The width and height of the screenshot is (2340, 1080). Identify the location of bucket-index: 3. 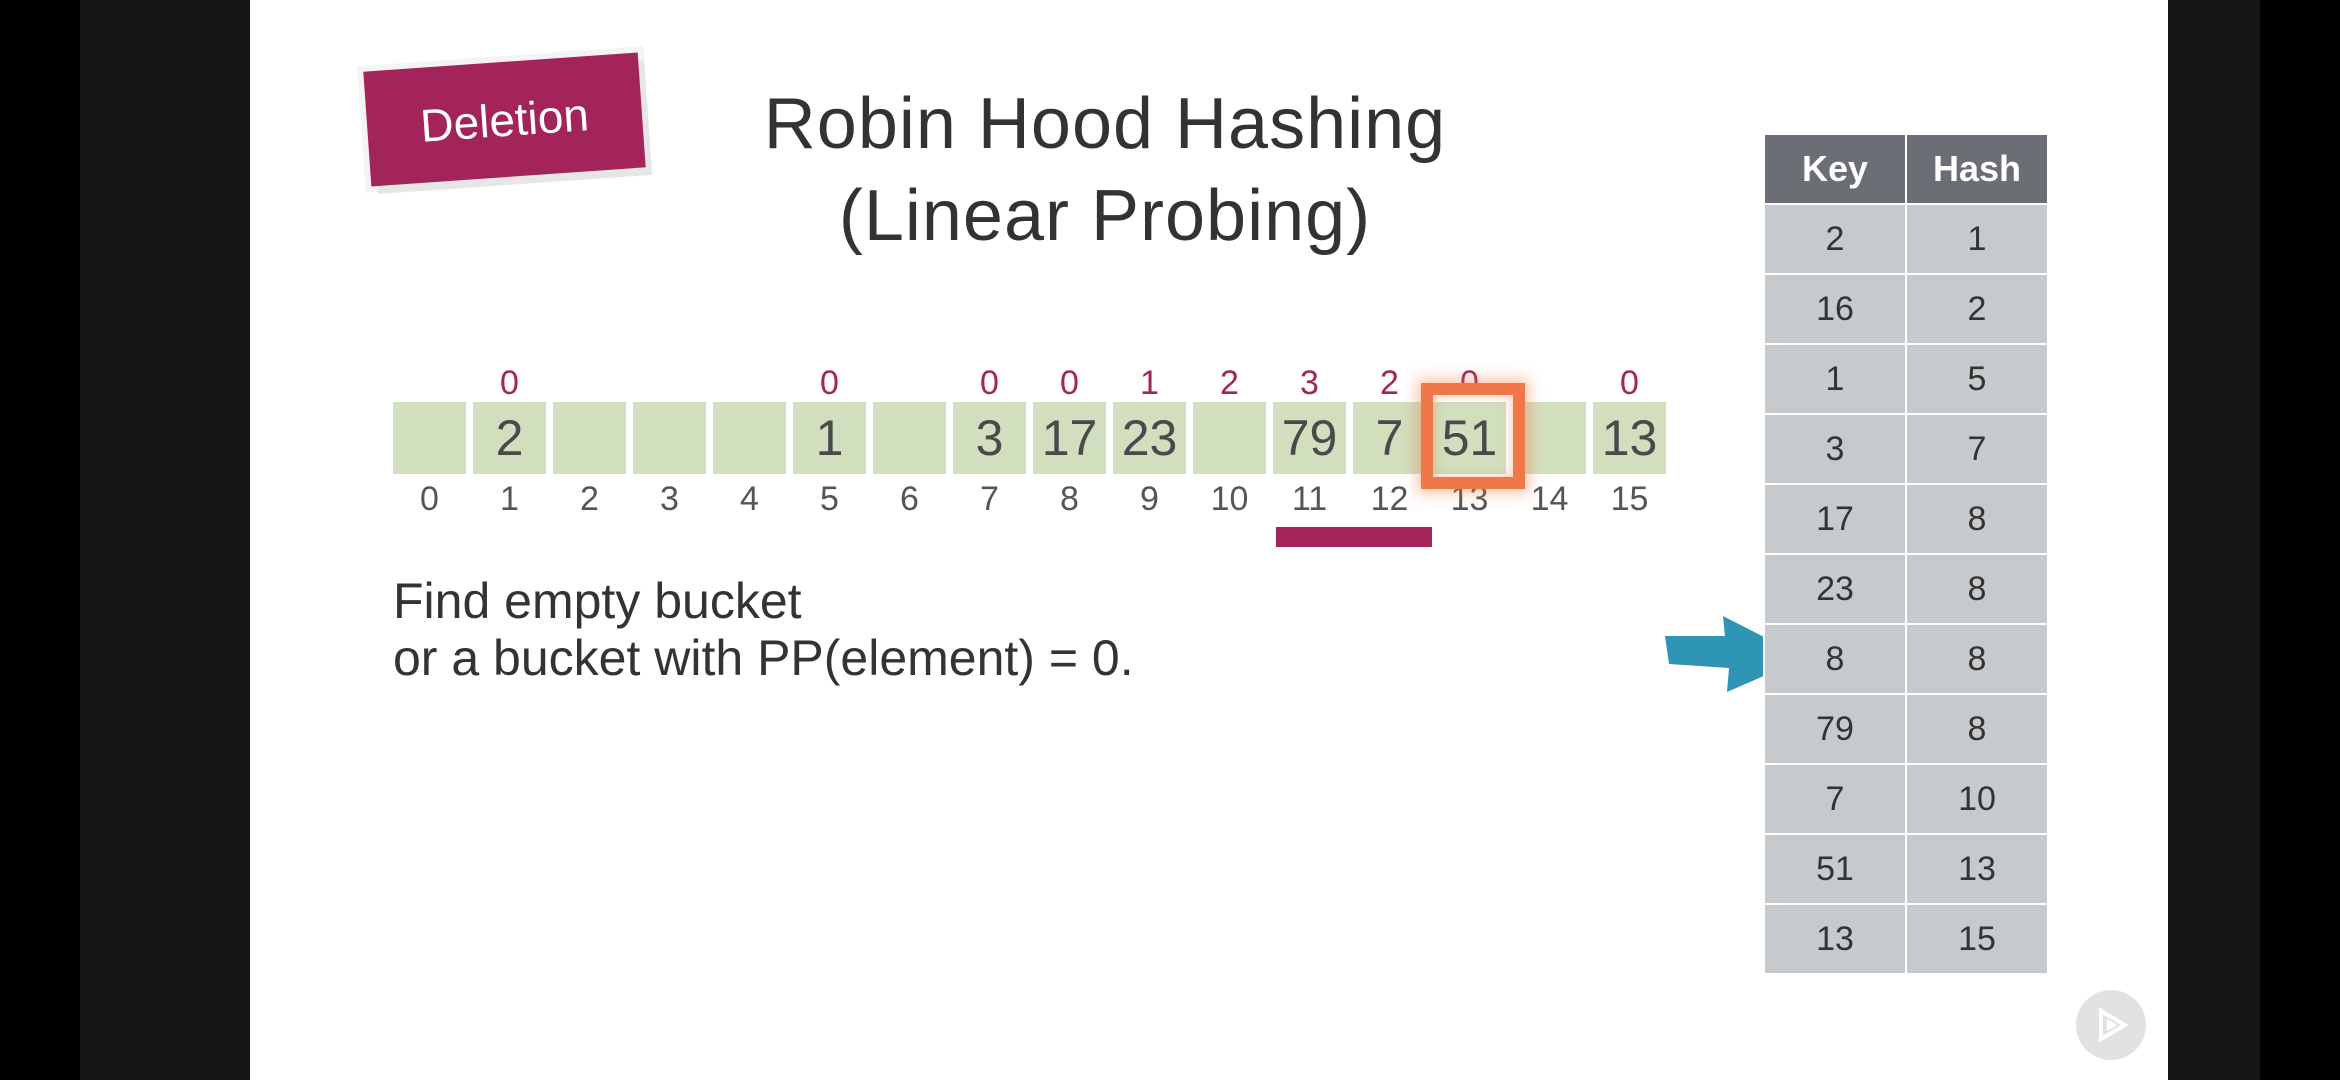
(669, 499).